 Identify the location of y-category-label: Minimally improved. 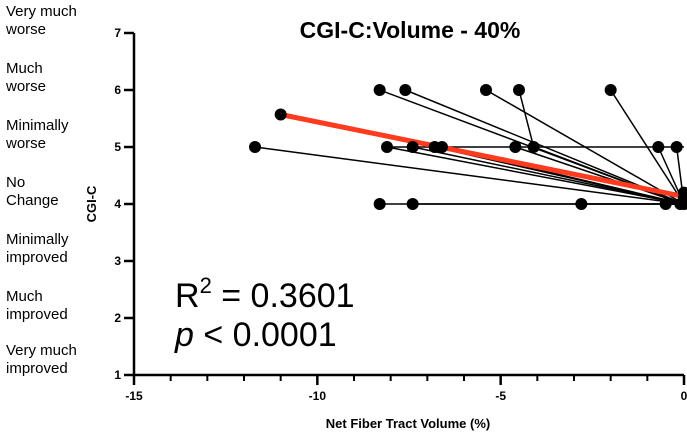
(37, 249).